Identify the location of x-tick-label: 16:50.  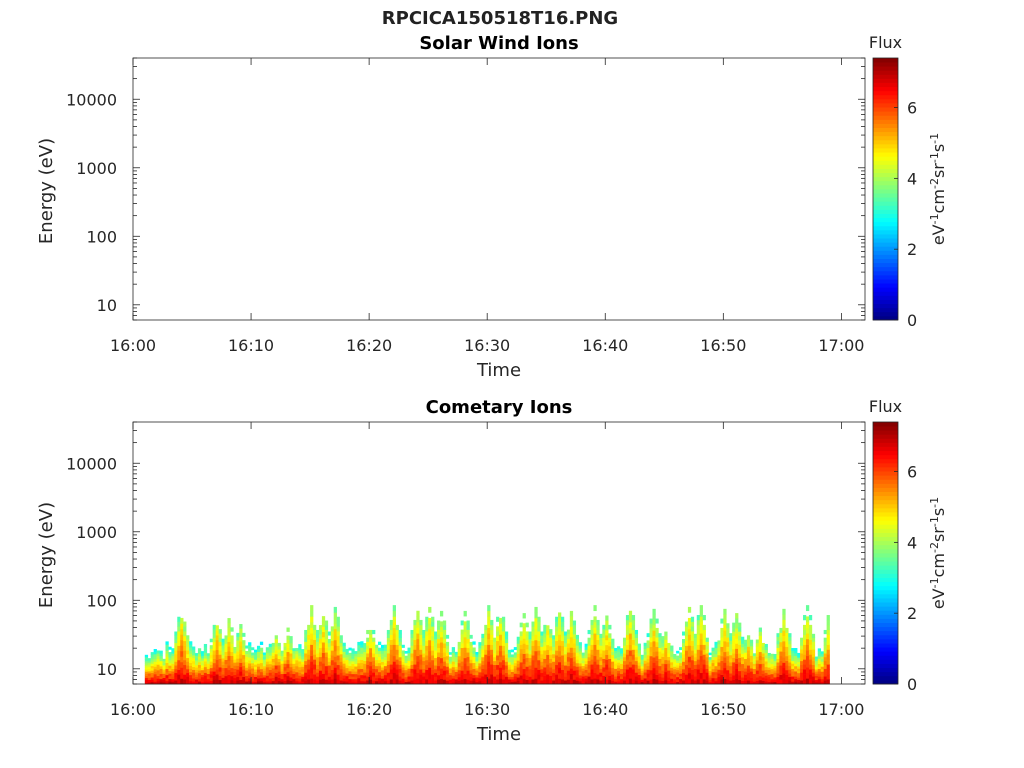
(723, 709).